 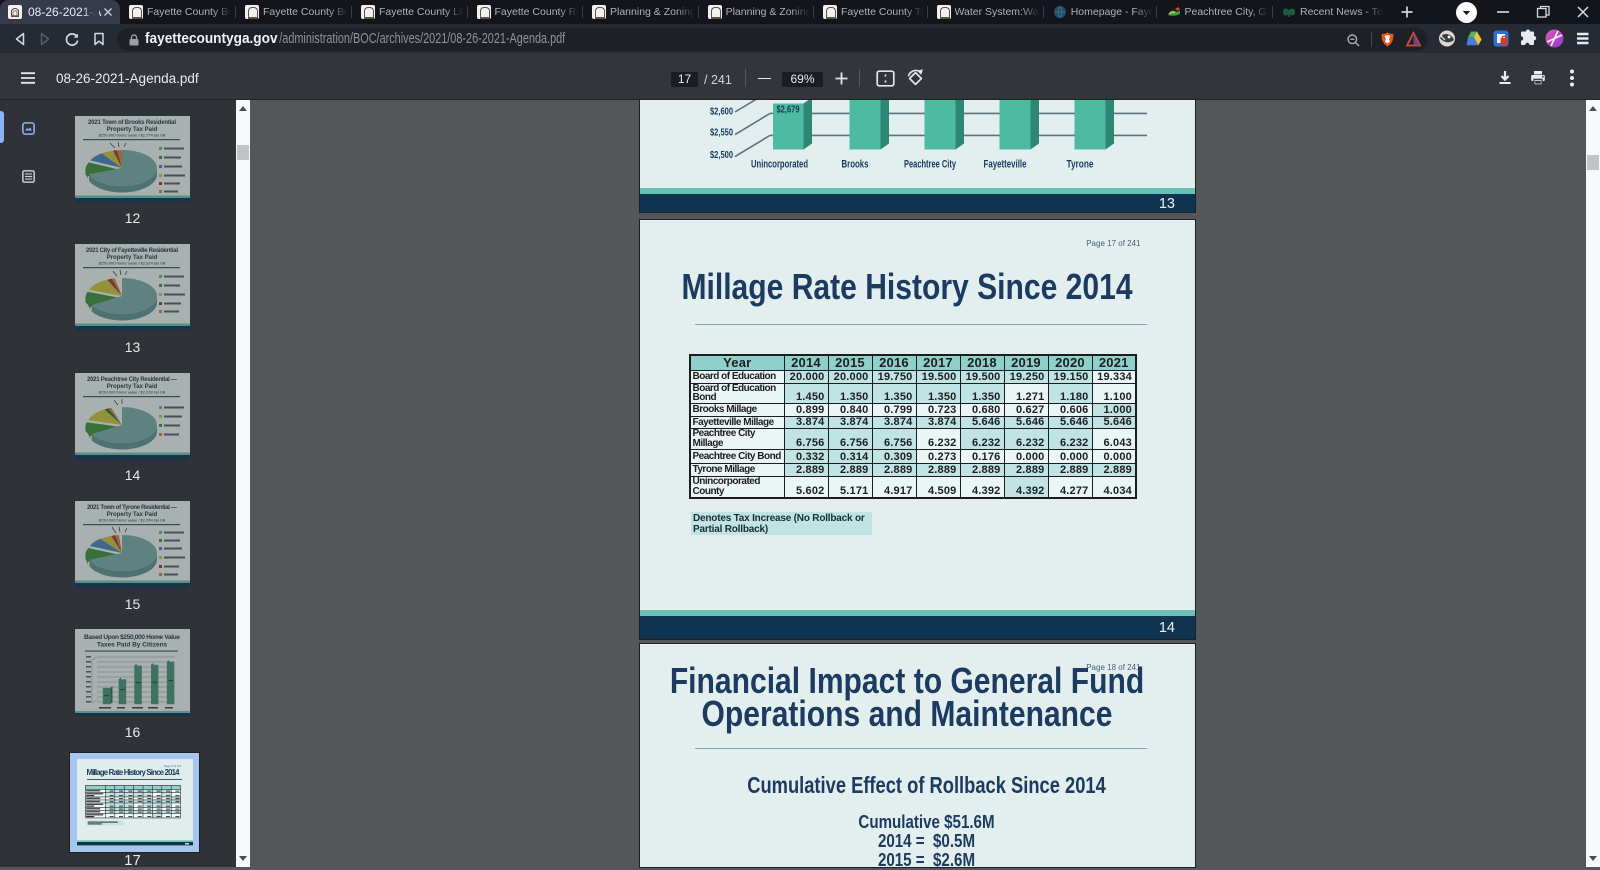 I want to click on svg-text: Based Upon $250,000 Home Value, so click(x=132, y=637).